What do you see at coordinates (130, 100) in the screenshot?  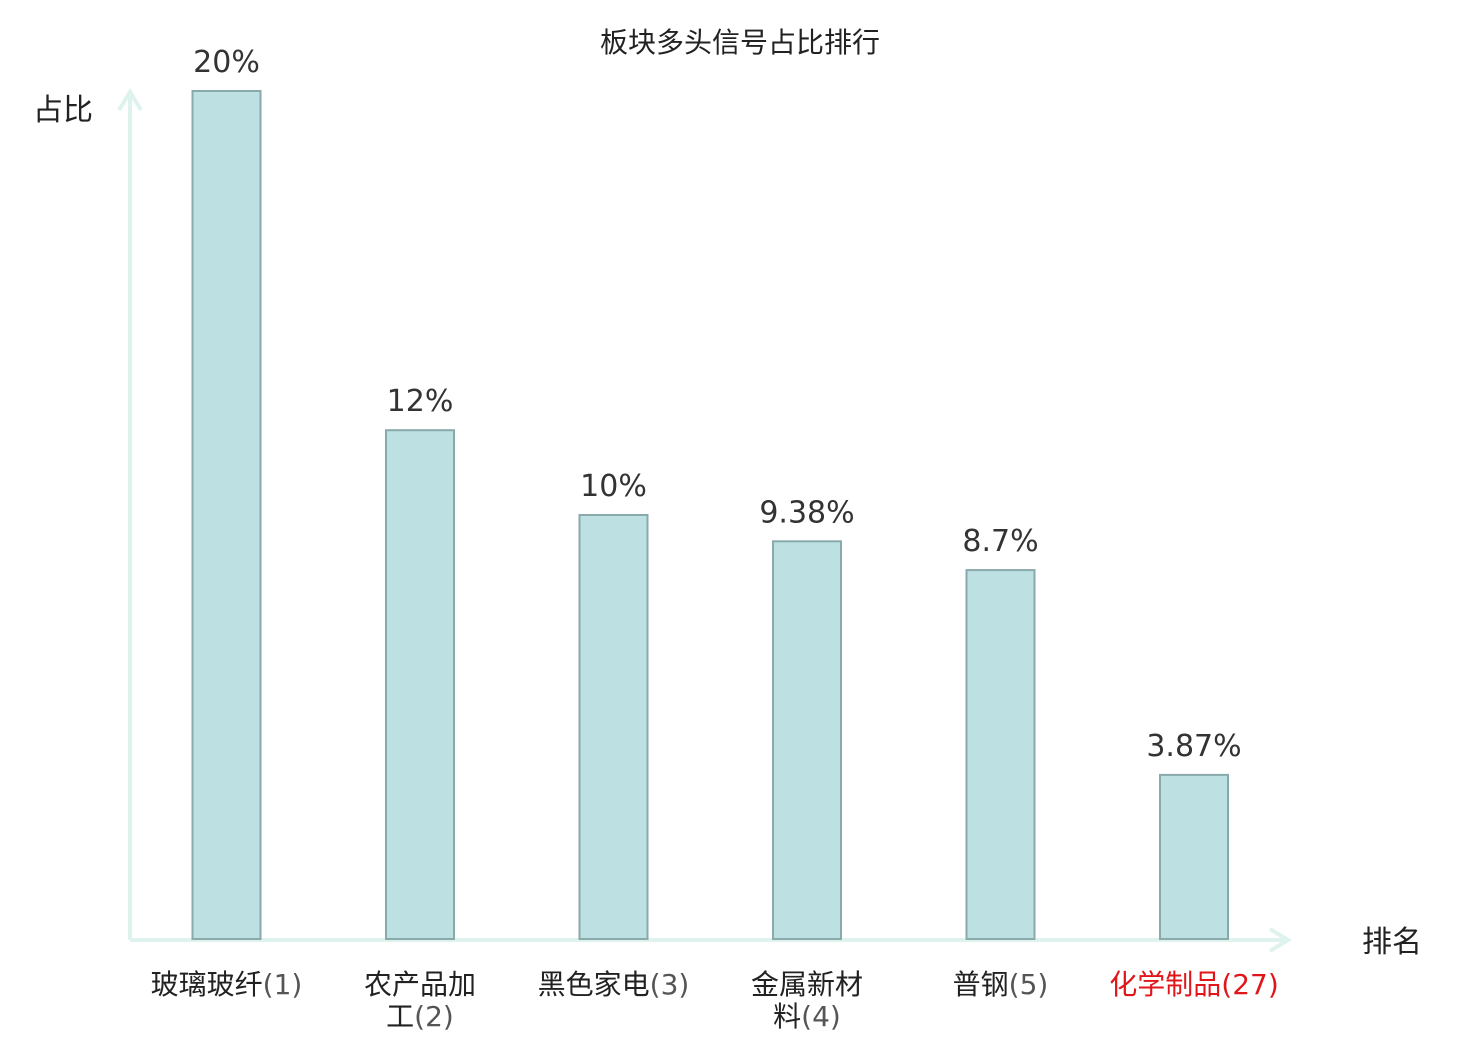 I see `y-axis-arrow-icon` at bounding box center [130, 100].